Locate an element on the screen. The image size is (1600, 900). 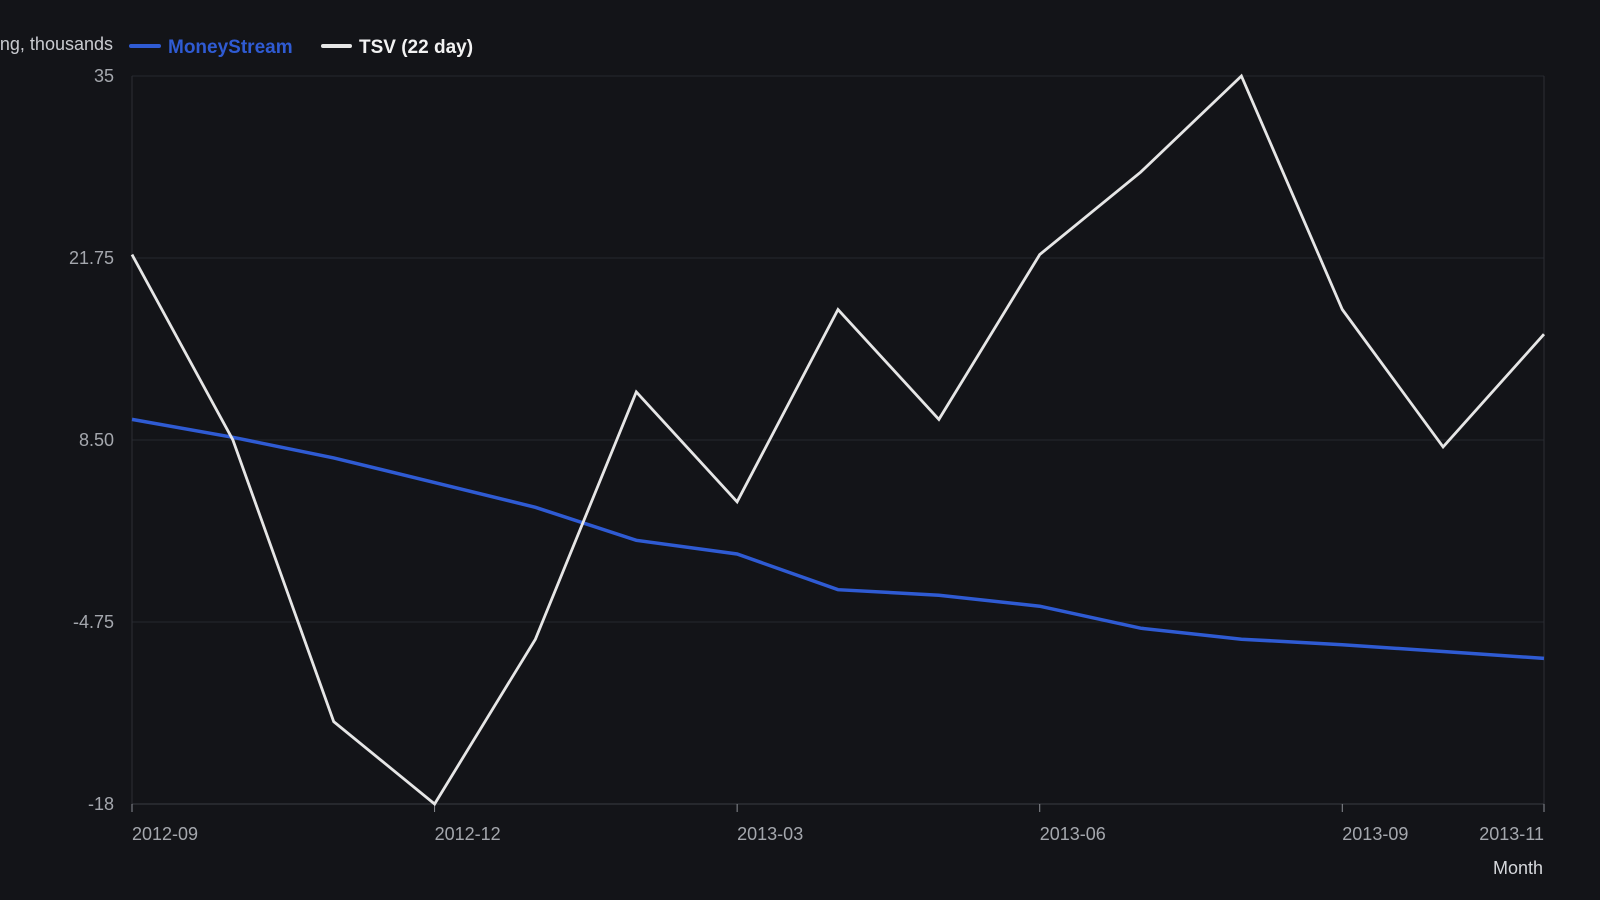
legend-label-tsv: TSV (22 day) is located at coordinates (416, 47).